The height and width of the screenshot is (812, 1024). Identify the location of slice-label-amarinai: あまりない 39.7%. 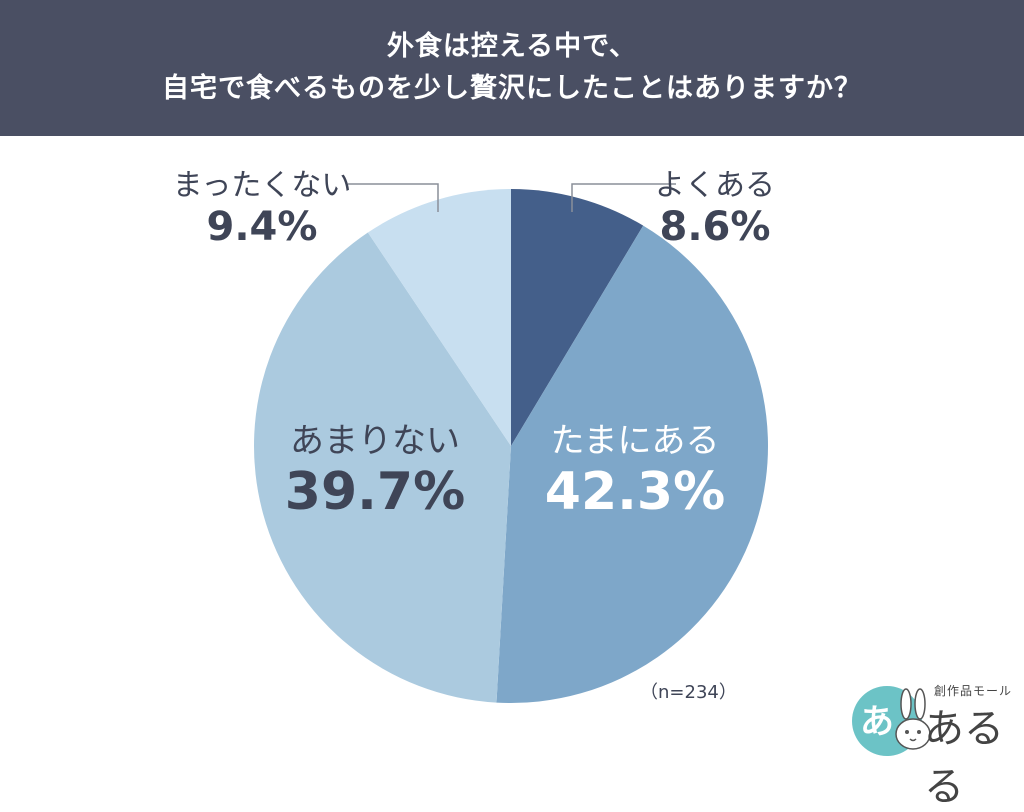
(375, 471).